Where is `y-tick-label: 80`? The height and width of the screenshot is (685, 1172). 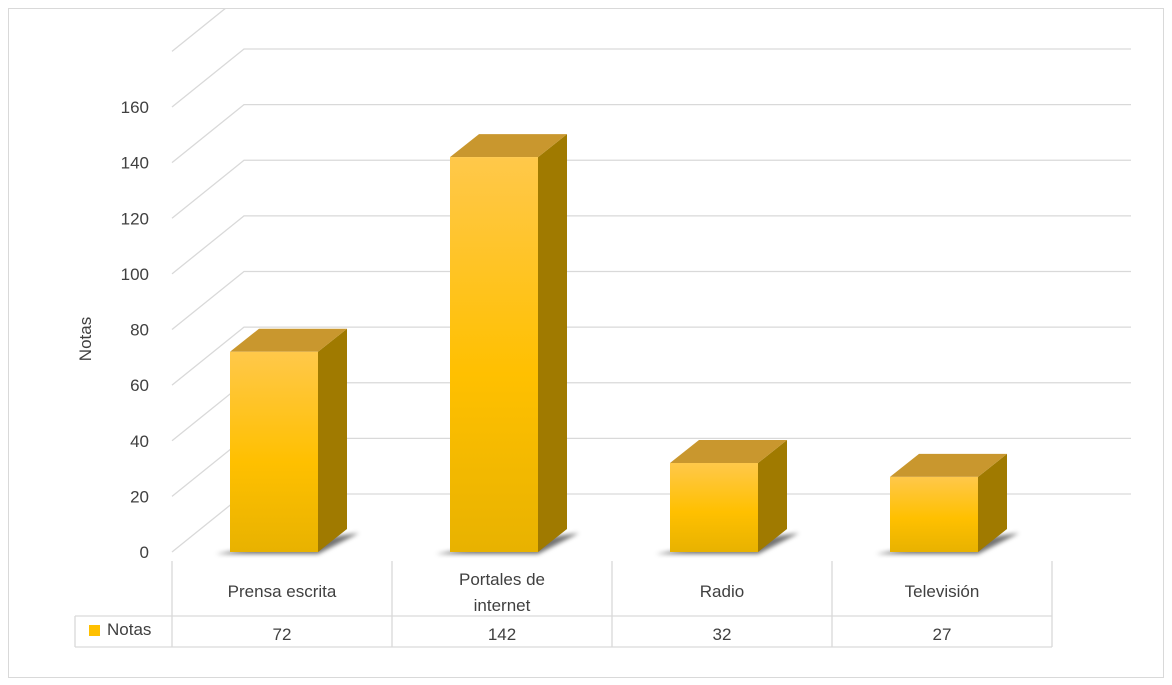
y-tick-label: 80 is located at coordinates (139, 330).